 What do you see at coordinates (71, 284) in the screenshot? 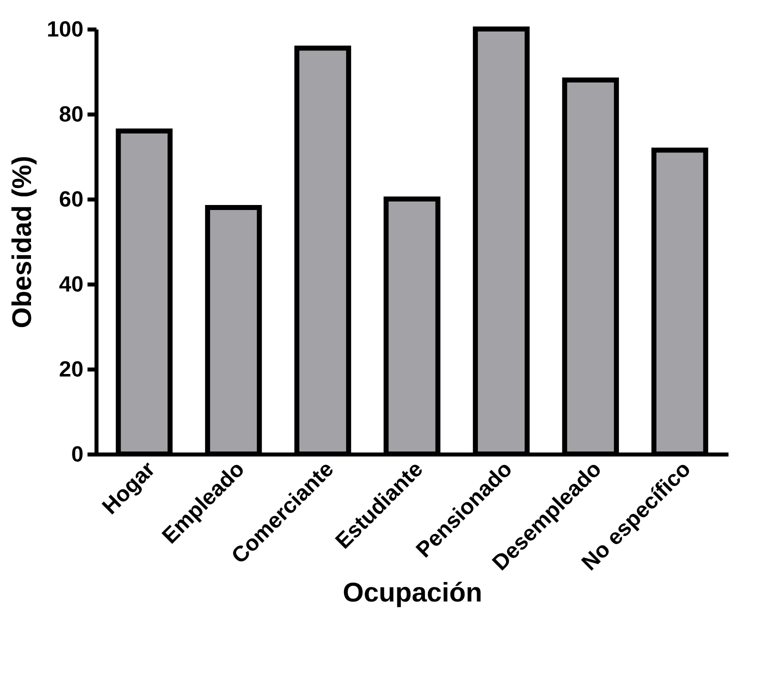
I see `y-tick-label: 40` at bounding box center [71, 284].